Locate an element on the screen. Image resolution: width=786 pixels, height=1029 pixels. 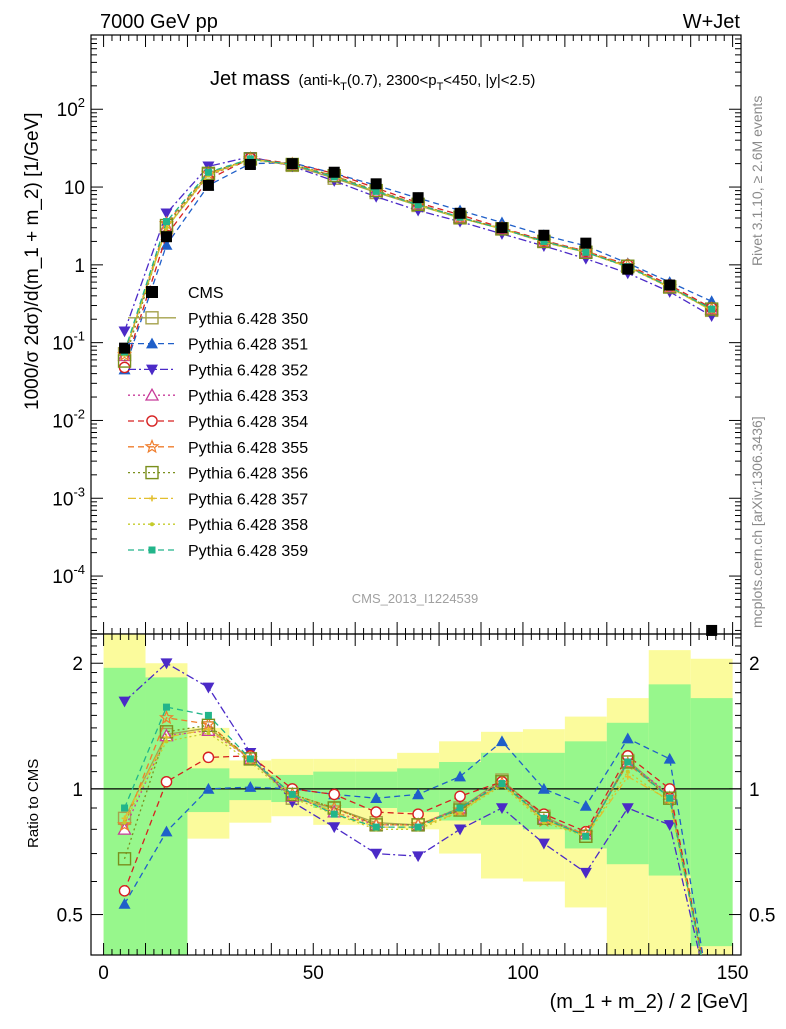
ratio-y-tick-label-right: 1 is located at coordinates (754, 790).